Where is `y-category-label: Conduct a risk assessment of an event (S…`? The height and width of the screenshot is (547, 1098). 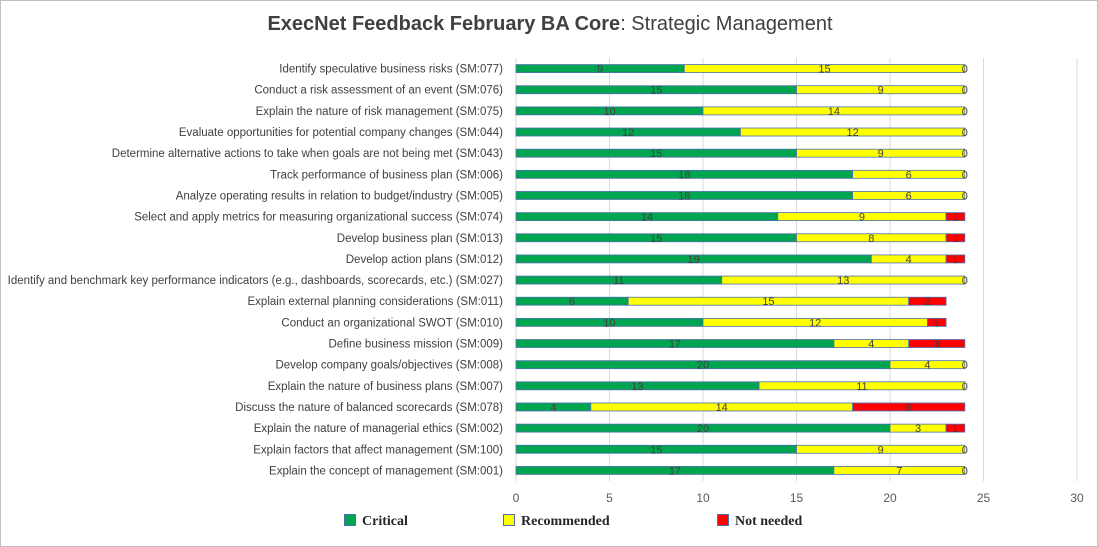 y-category-label: Conduct a risk assessment of an event (S… is located at coordinates (378, 91).